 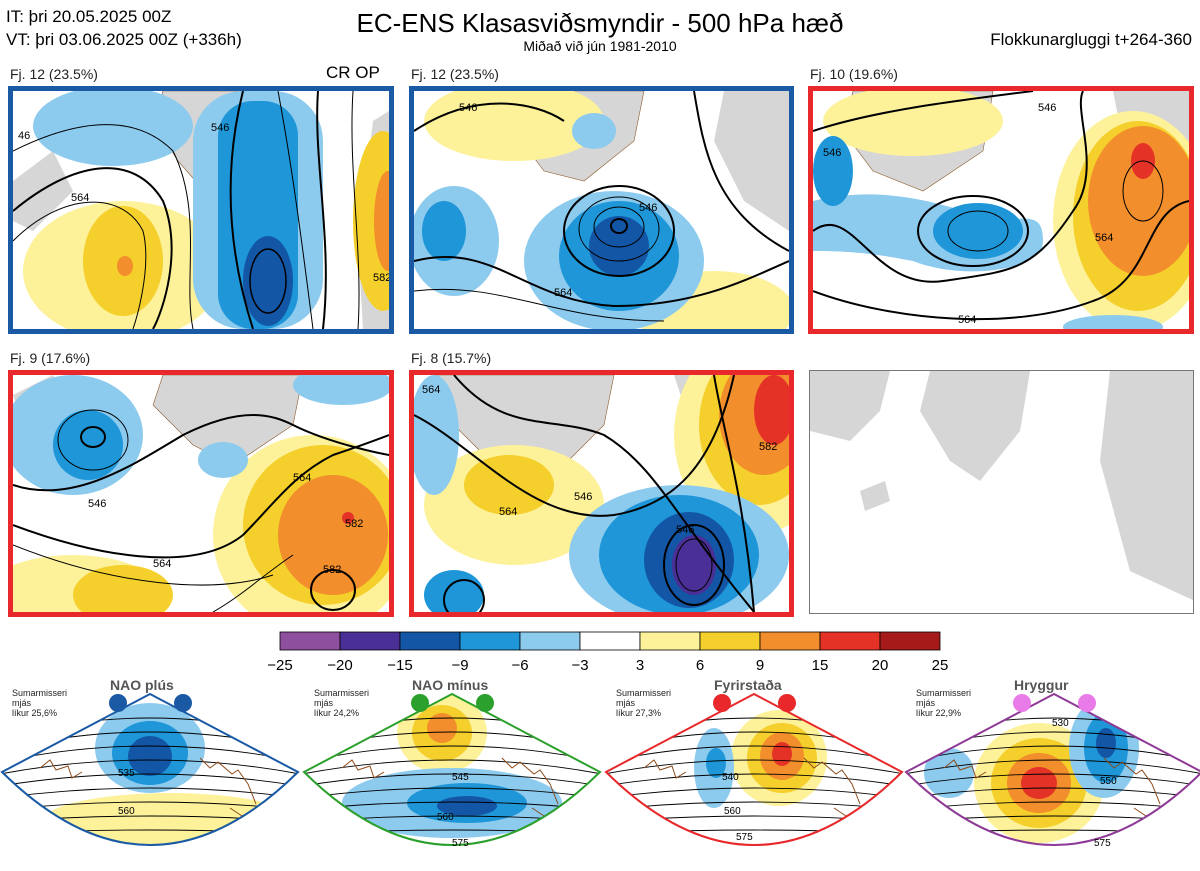 What do you see at coordinates (640, 665) in the screenshot?
I see `colorbar-tick-label: 3` at bounding box center [640, 665].